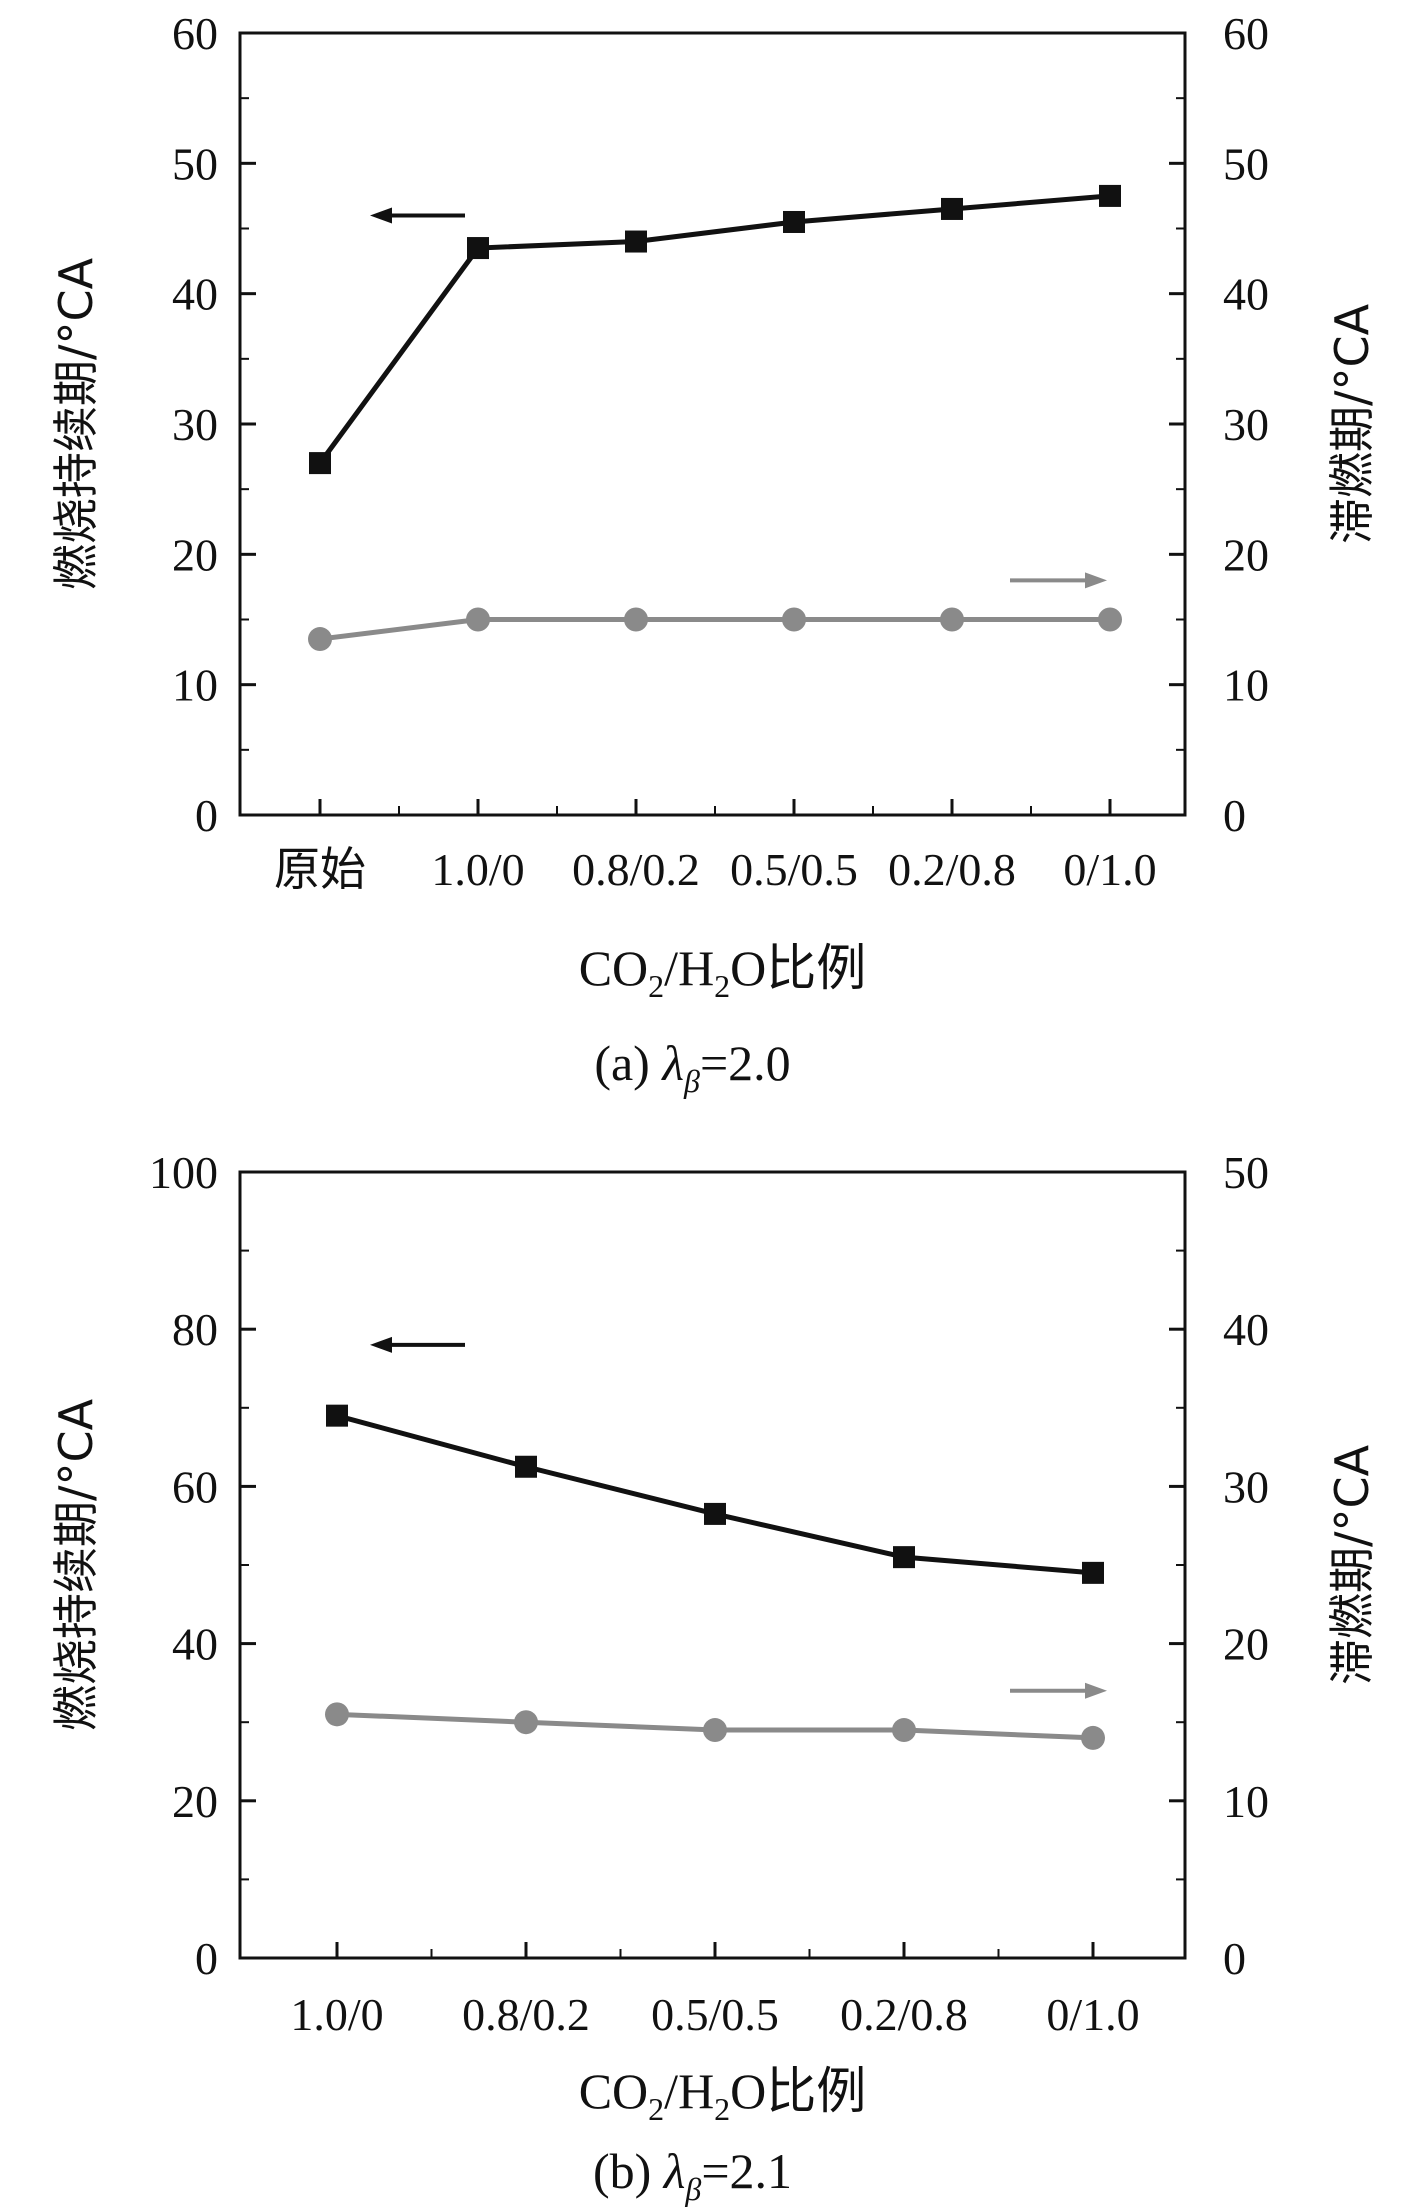 The image size is (1417, 2209). Describe the element at coordinates (195, 163) in the screenshot. I see `ytick-left-label: 50` at that location.